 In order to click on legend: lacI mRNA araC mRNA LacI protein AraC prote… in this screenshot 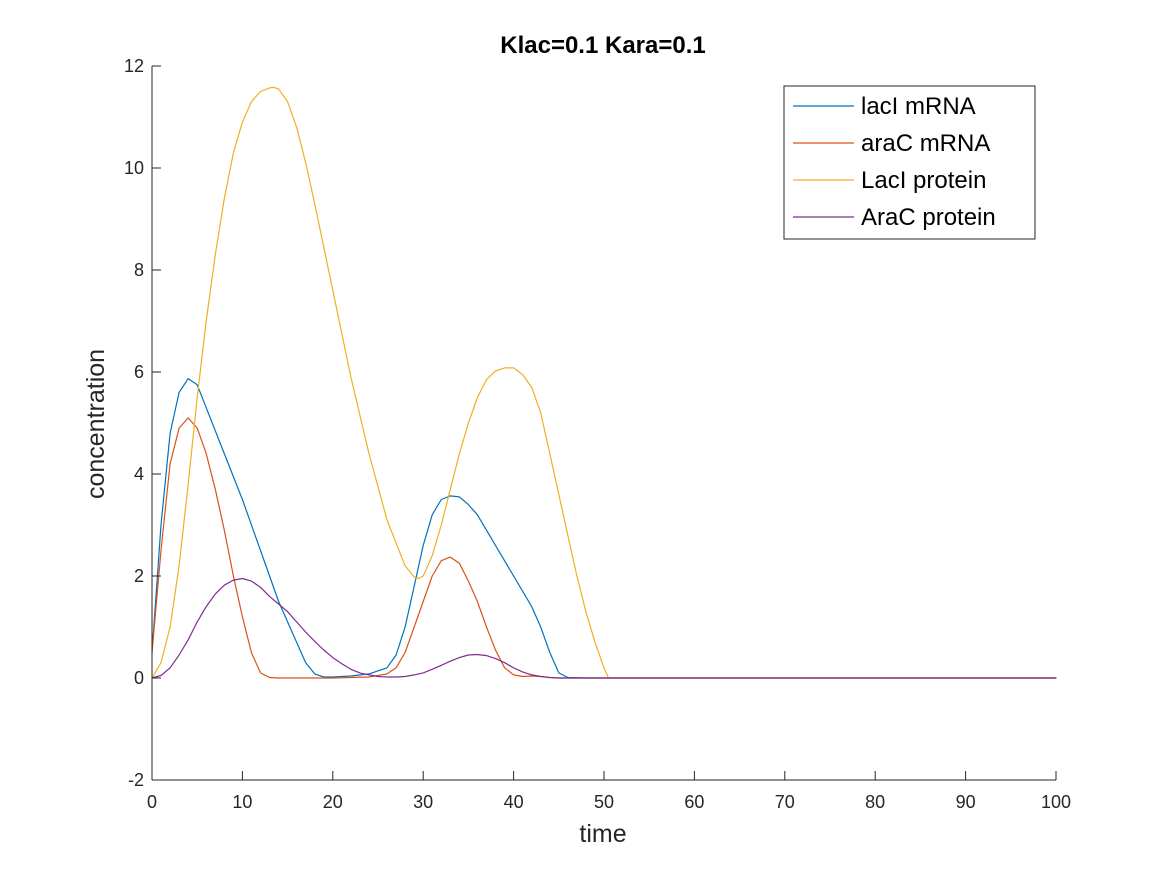, I will do `click(909, 162)`.